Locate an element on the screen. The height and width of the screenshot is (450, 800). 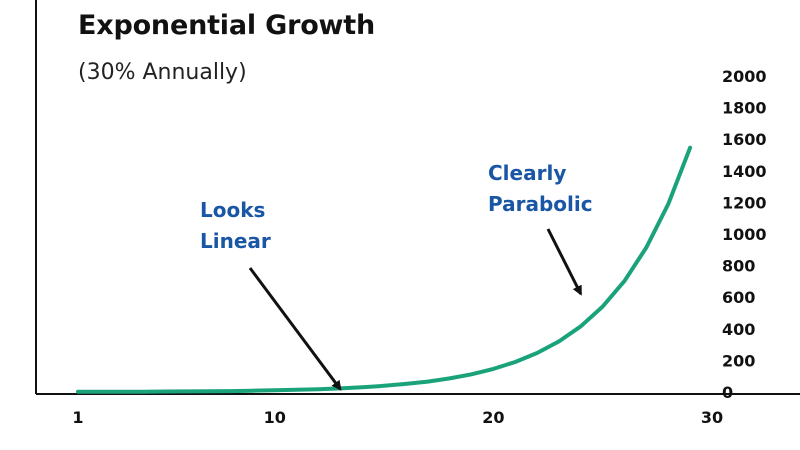
y-tick-label: 2000 is located at coordinates (744, 76).